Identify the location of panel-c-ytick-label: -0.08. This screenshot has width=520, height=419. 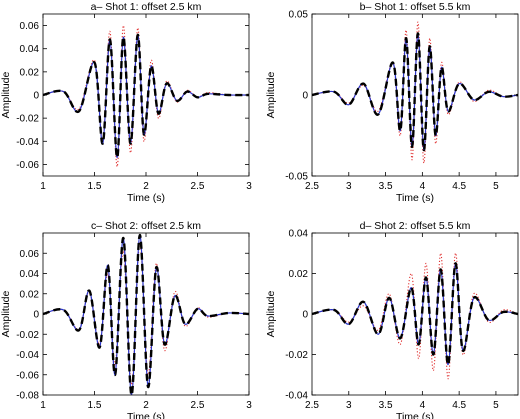
(27, 396).